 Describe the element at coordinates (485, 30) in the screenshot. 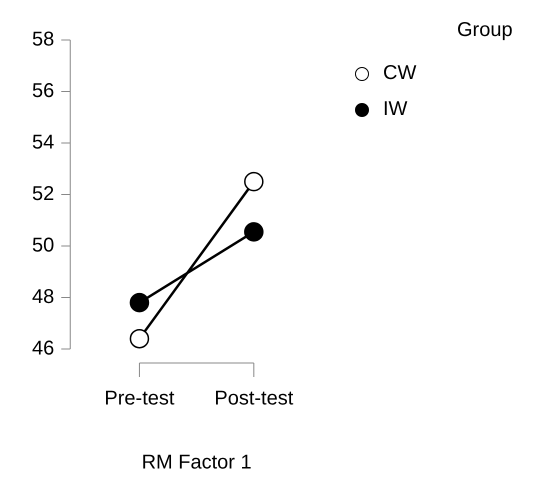

I see `legend-title: Group` at that location.